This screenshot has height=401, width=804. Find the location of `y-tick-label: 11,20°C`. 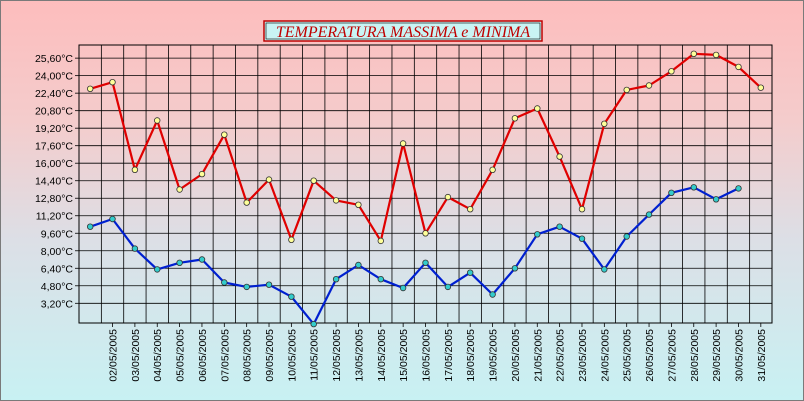

y-tick-label: 11,20°C is located at coordinates (55, 217).